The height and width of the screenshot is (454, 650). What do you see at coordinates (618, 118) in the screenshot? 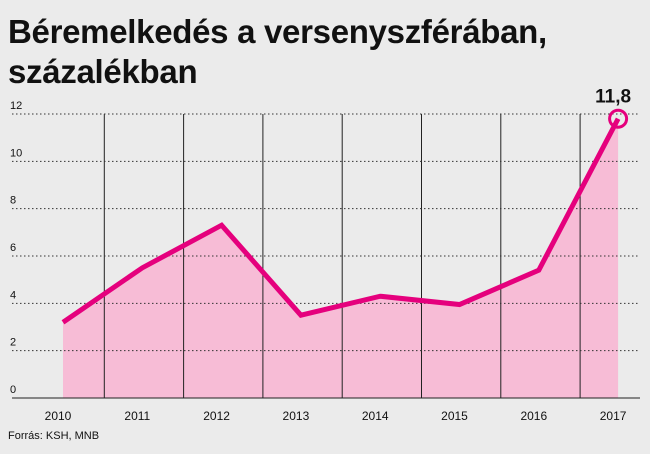
I see `highlight-marker` at bounding box center [618, 118].